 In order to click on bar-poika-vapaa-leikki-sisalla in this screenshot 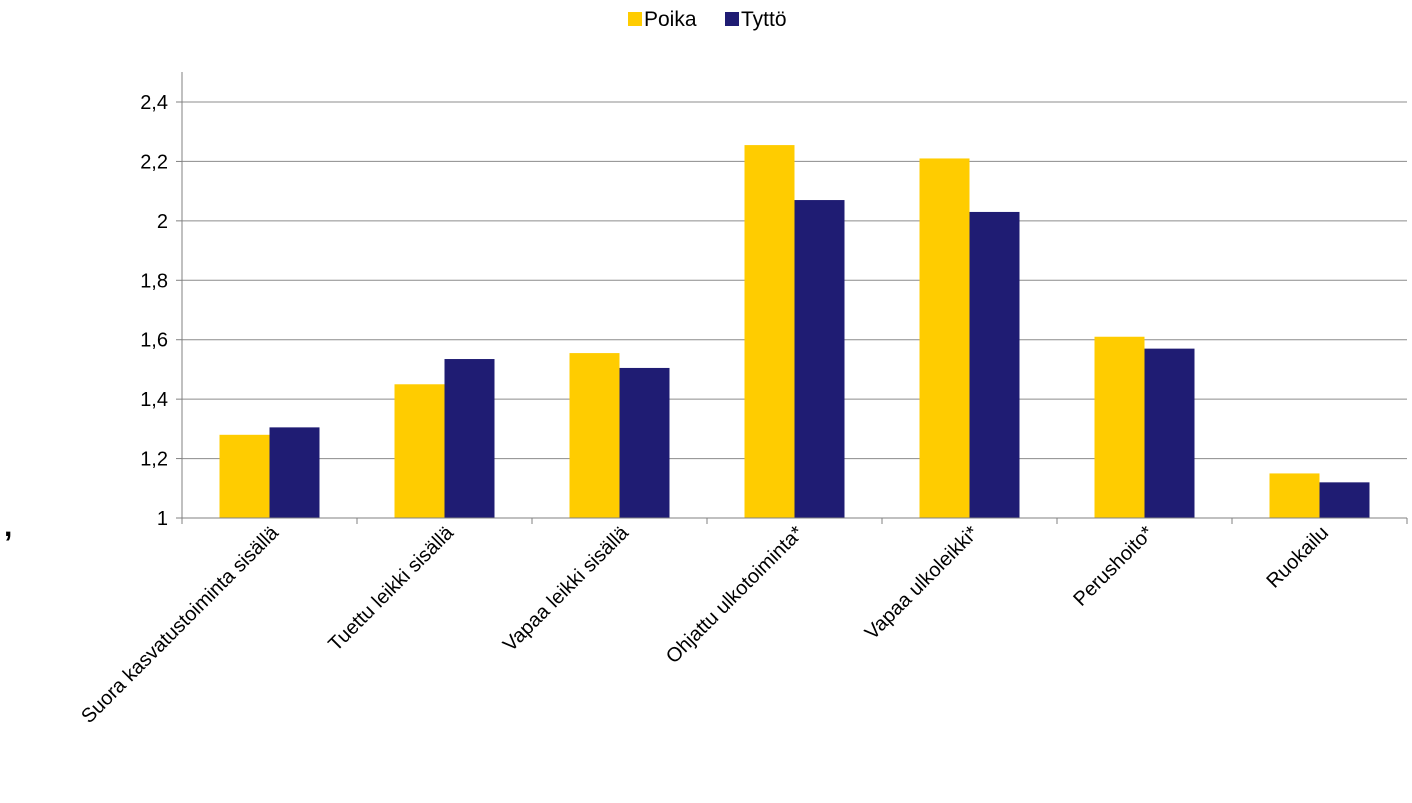, I will do `click(594, 435)`.